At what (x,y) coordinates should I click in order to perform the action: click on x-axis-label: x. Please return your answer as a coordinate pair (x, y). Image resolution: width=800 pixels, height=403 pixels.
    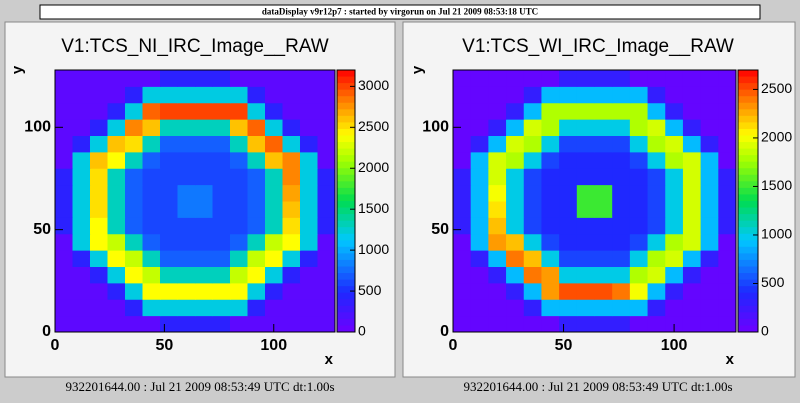
    Looking at the image, I should click on (730, 359).